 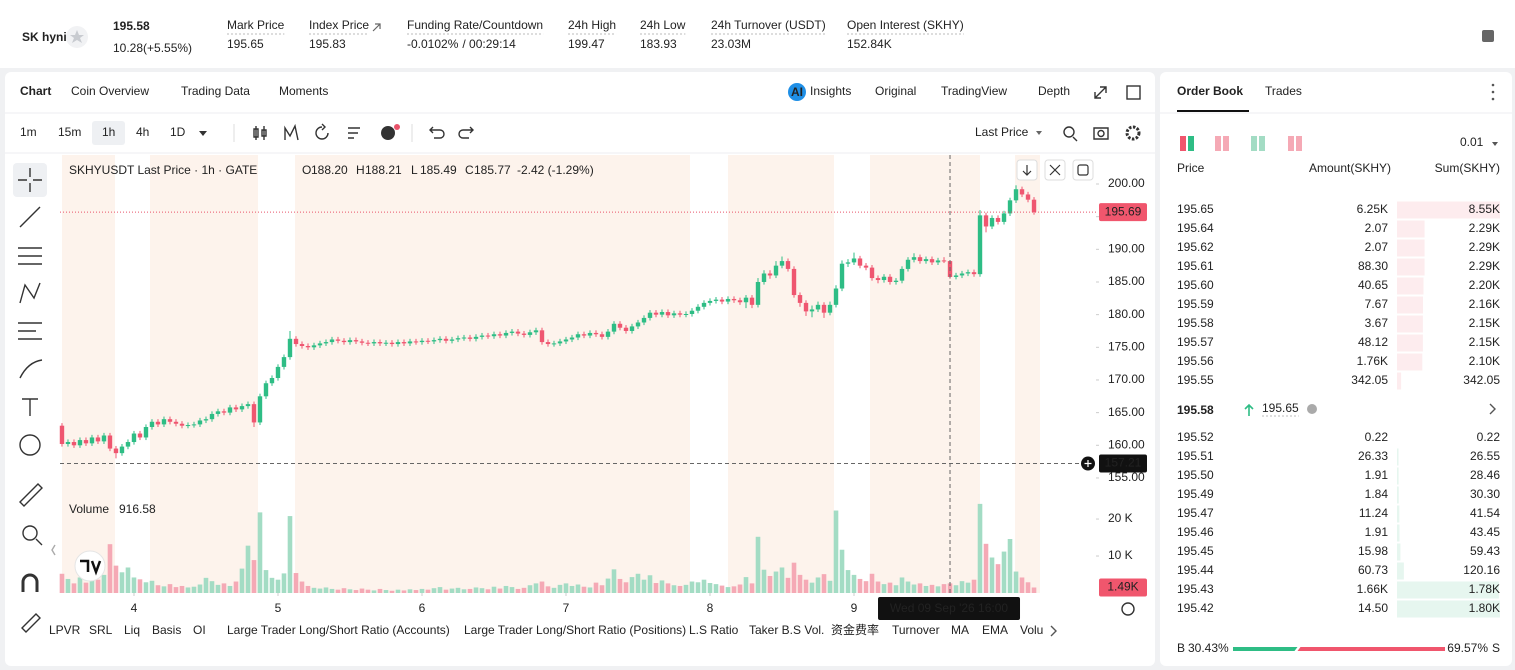 What do you see at coordinates (199, 630) in the screenshot?
I see `indicator: OI` at bounding box center [199, 630].